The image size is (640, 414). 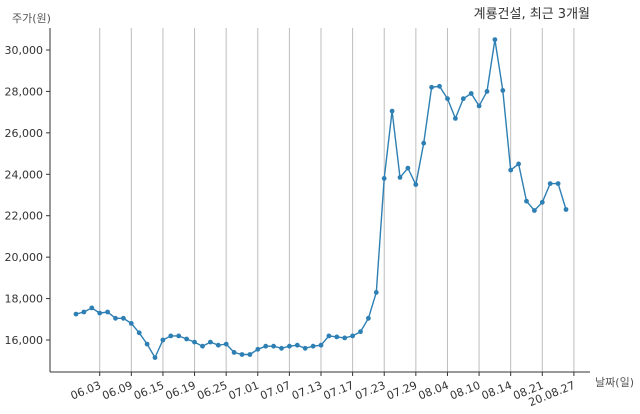 What do you see at coordinates (275, 391) in the screenshot?
I see `x-tick-label: 07.07` at bounding box center [275, 391].